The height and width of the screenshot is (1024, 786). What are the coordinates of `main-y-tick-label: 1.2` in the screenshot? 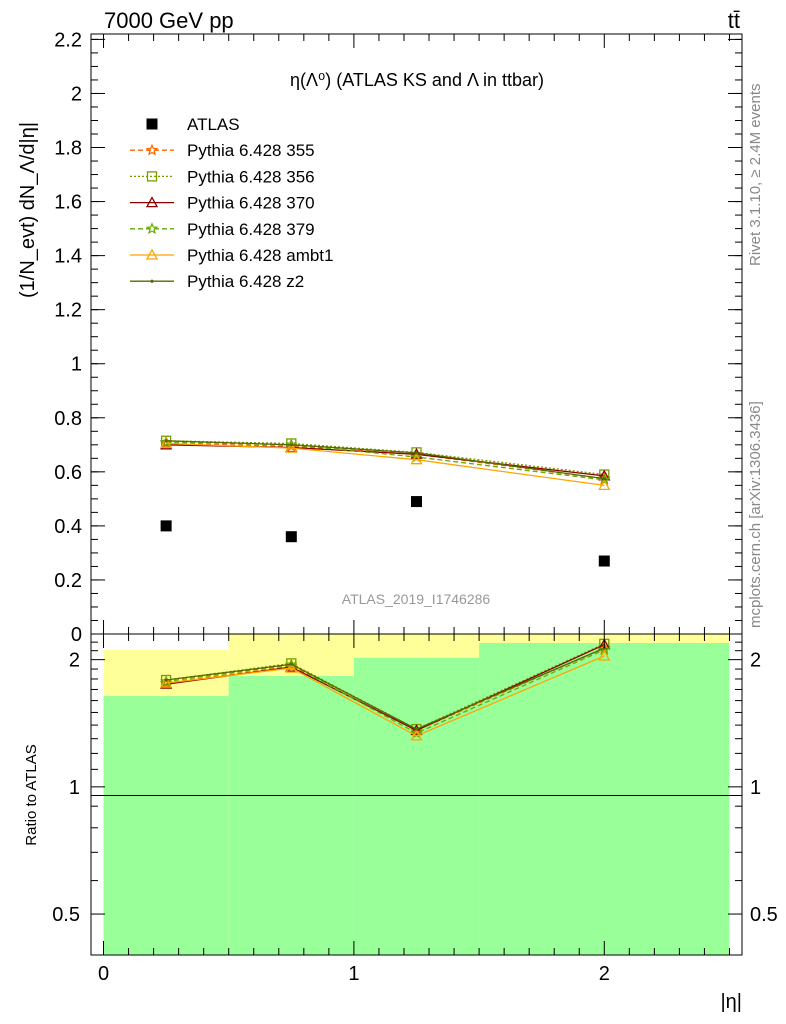 It's located at (68, 311).